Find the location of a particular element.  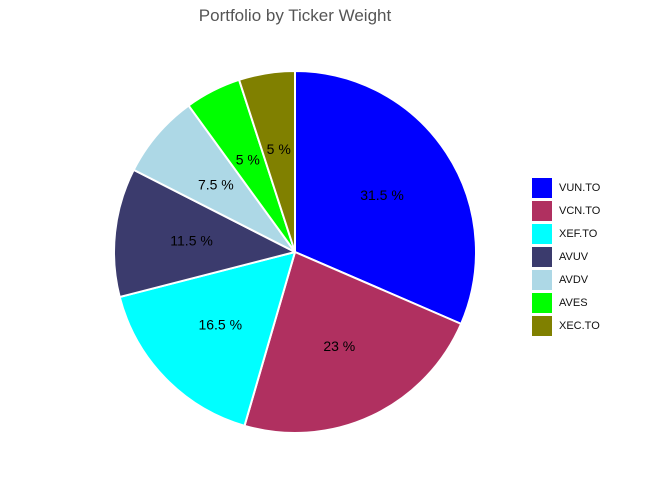

legend-label: VCN.TO is located at coordinates (580, 211).